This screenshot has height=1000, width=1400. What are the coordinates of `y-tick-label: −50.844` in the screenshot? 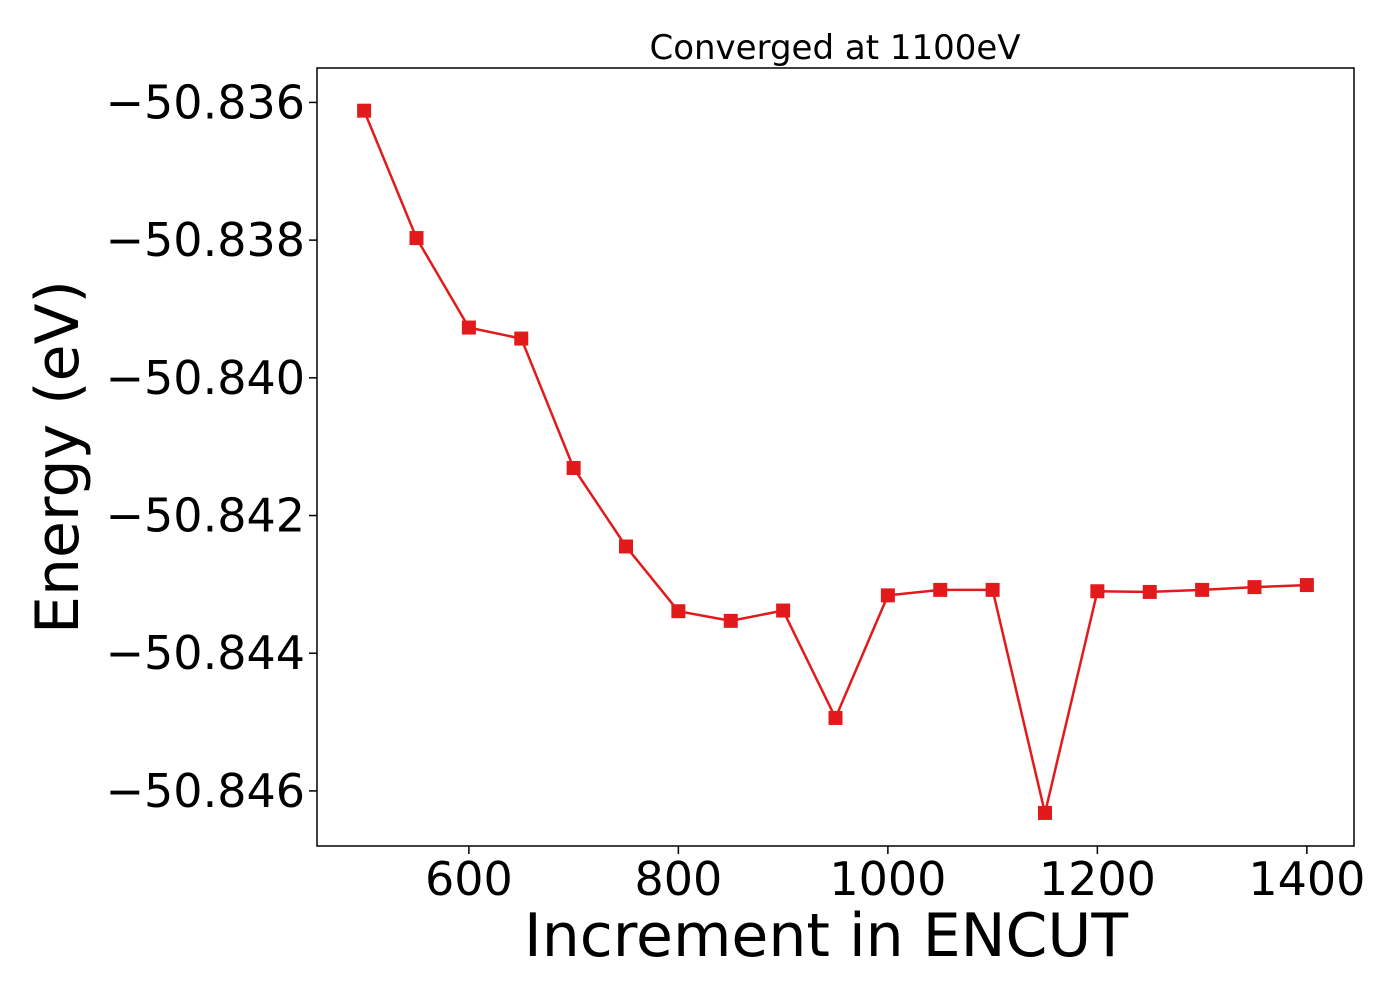 It's located at (206, 653).